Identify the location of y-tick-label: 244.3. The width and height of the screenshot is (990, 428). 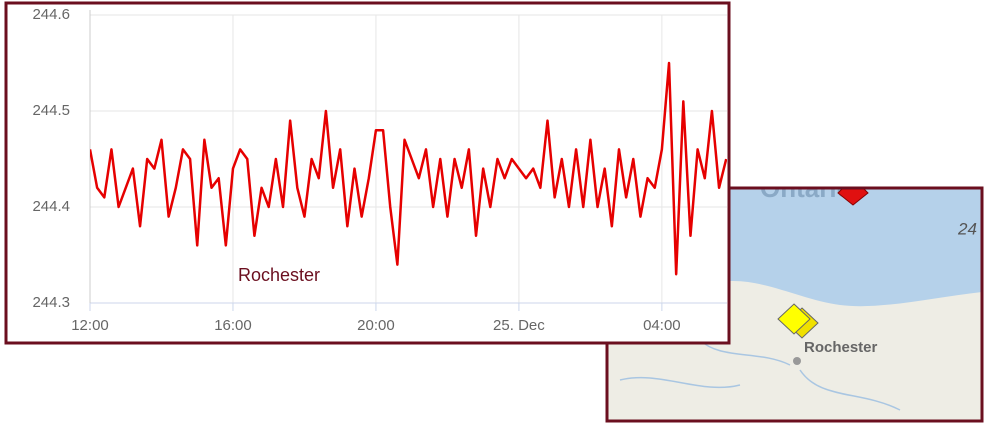
(51, 302).